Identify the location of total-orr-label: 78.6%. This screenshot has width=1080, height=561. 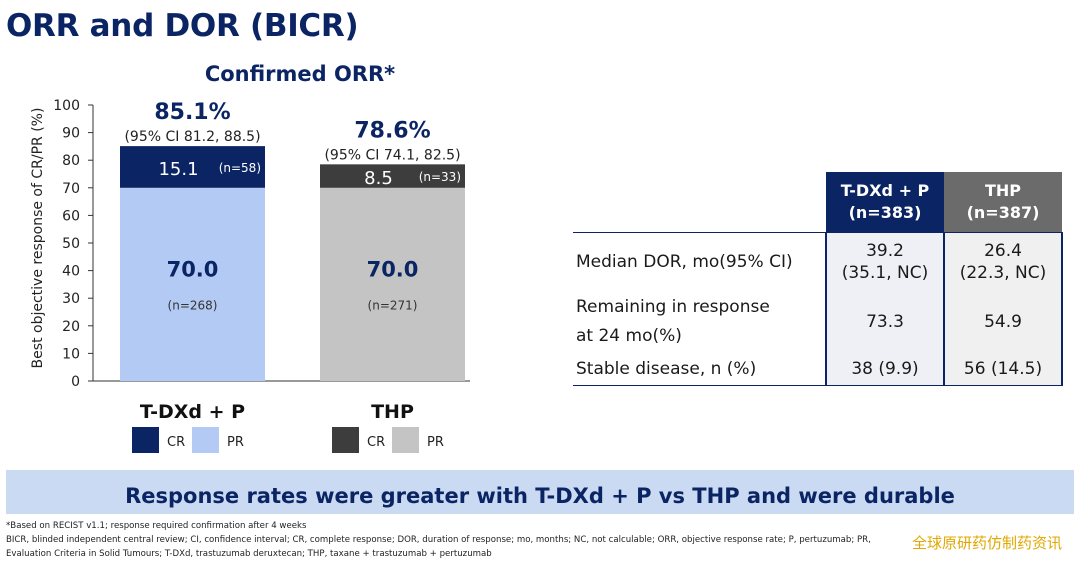
(392, 130).